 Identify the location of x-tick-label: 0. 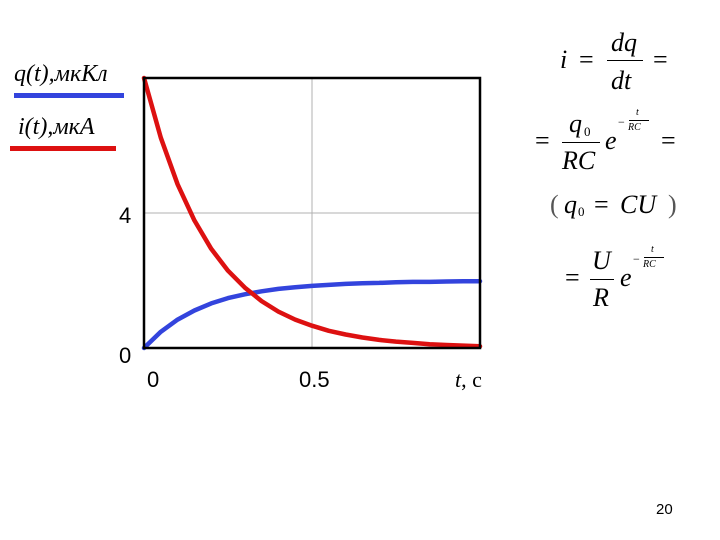
(153, 379).